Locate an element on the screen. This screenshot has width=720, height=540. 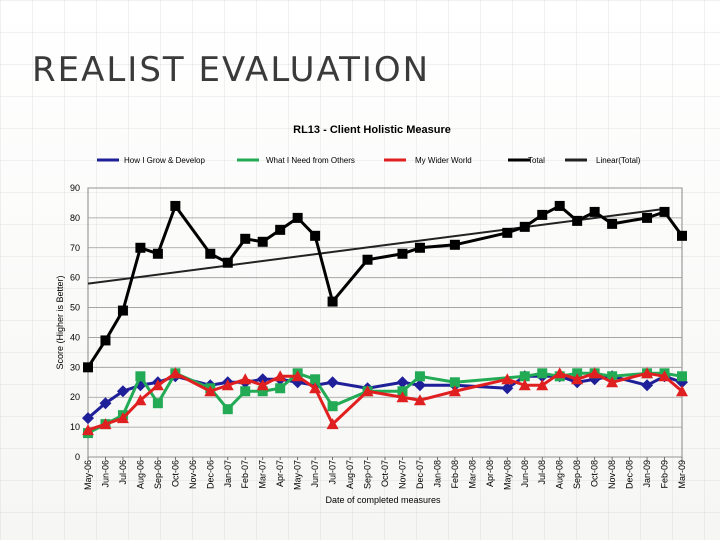
x-tick-label: May-06 is located at coordinates (88, 475).